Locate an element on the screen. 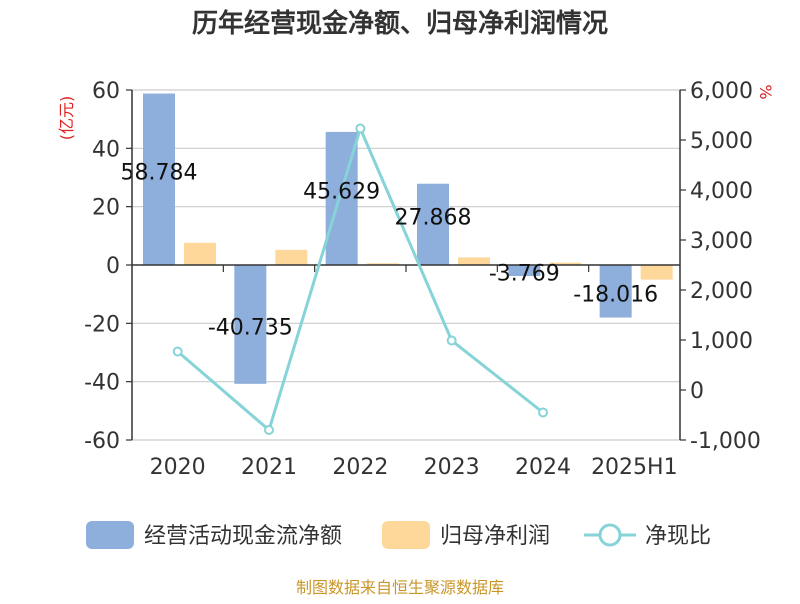  category-label: 2025H1 is located at coordinates (634, 467).